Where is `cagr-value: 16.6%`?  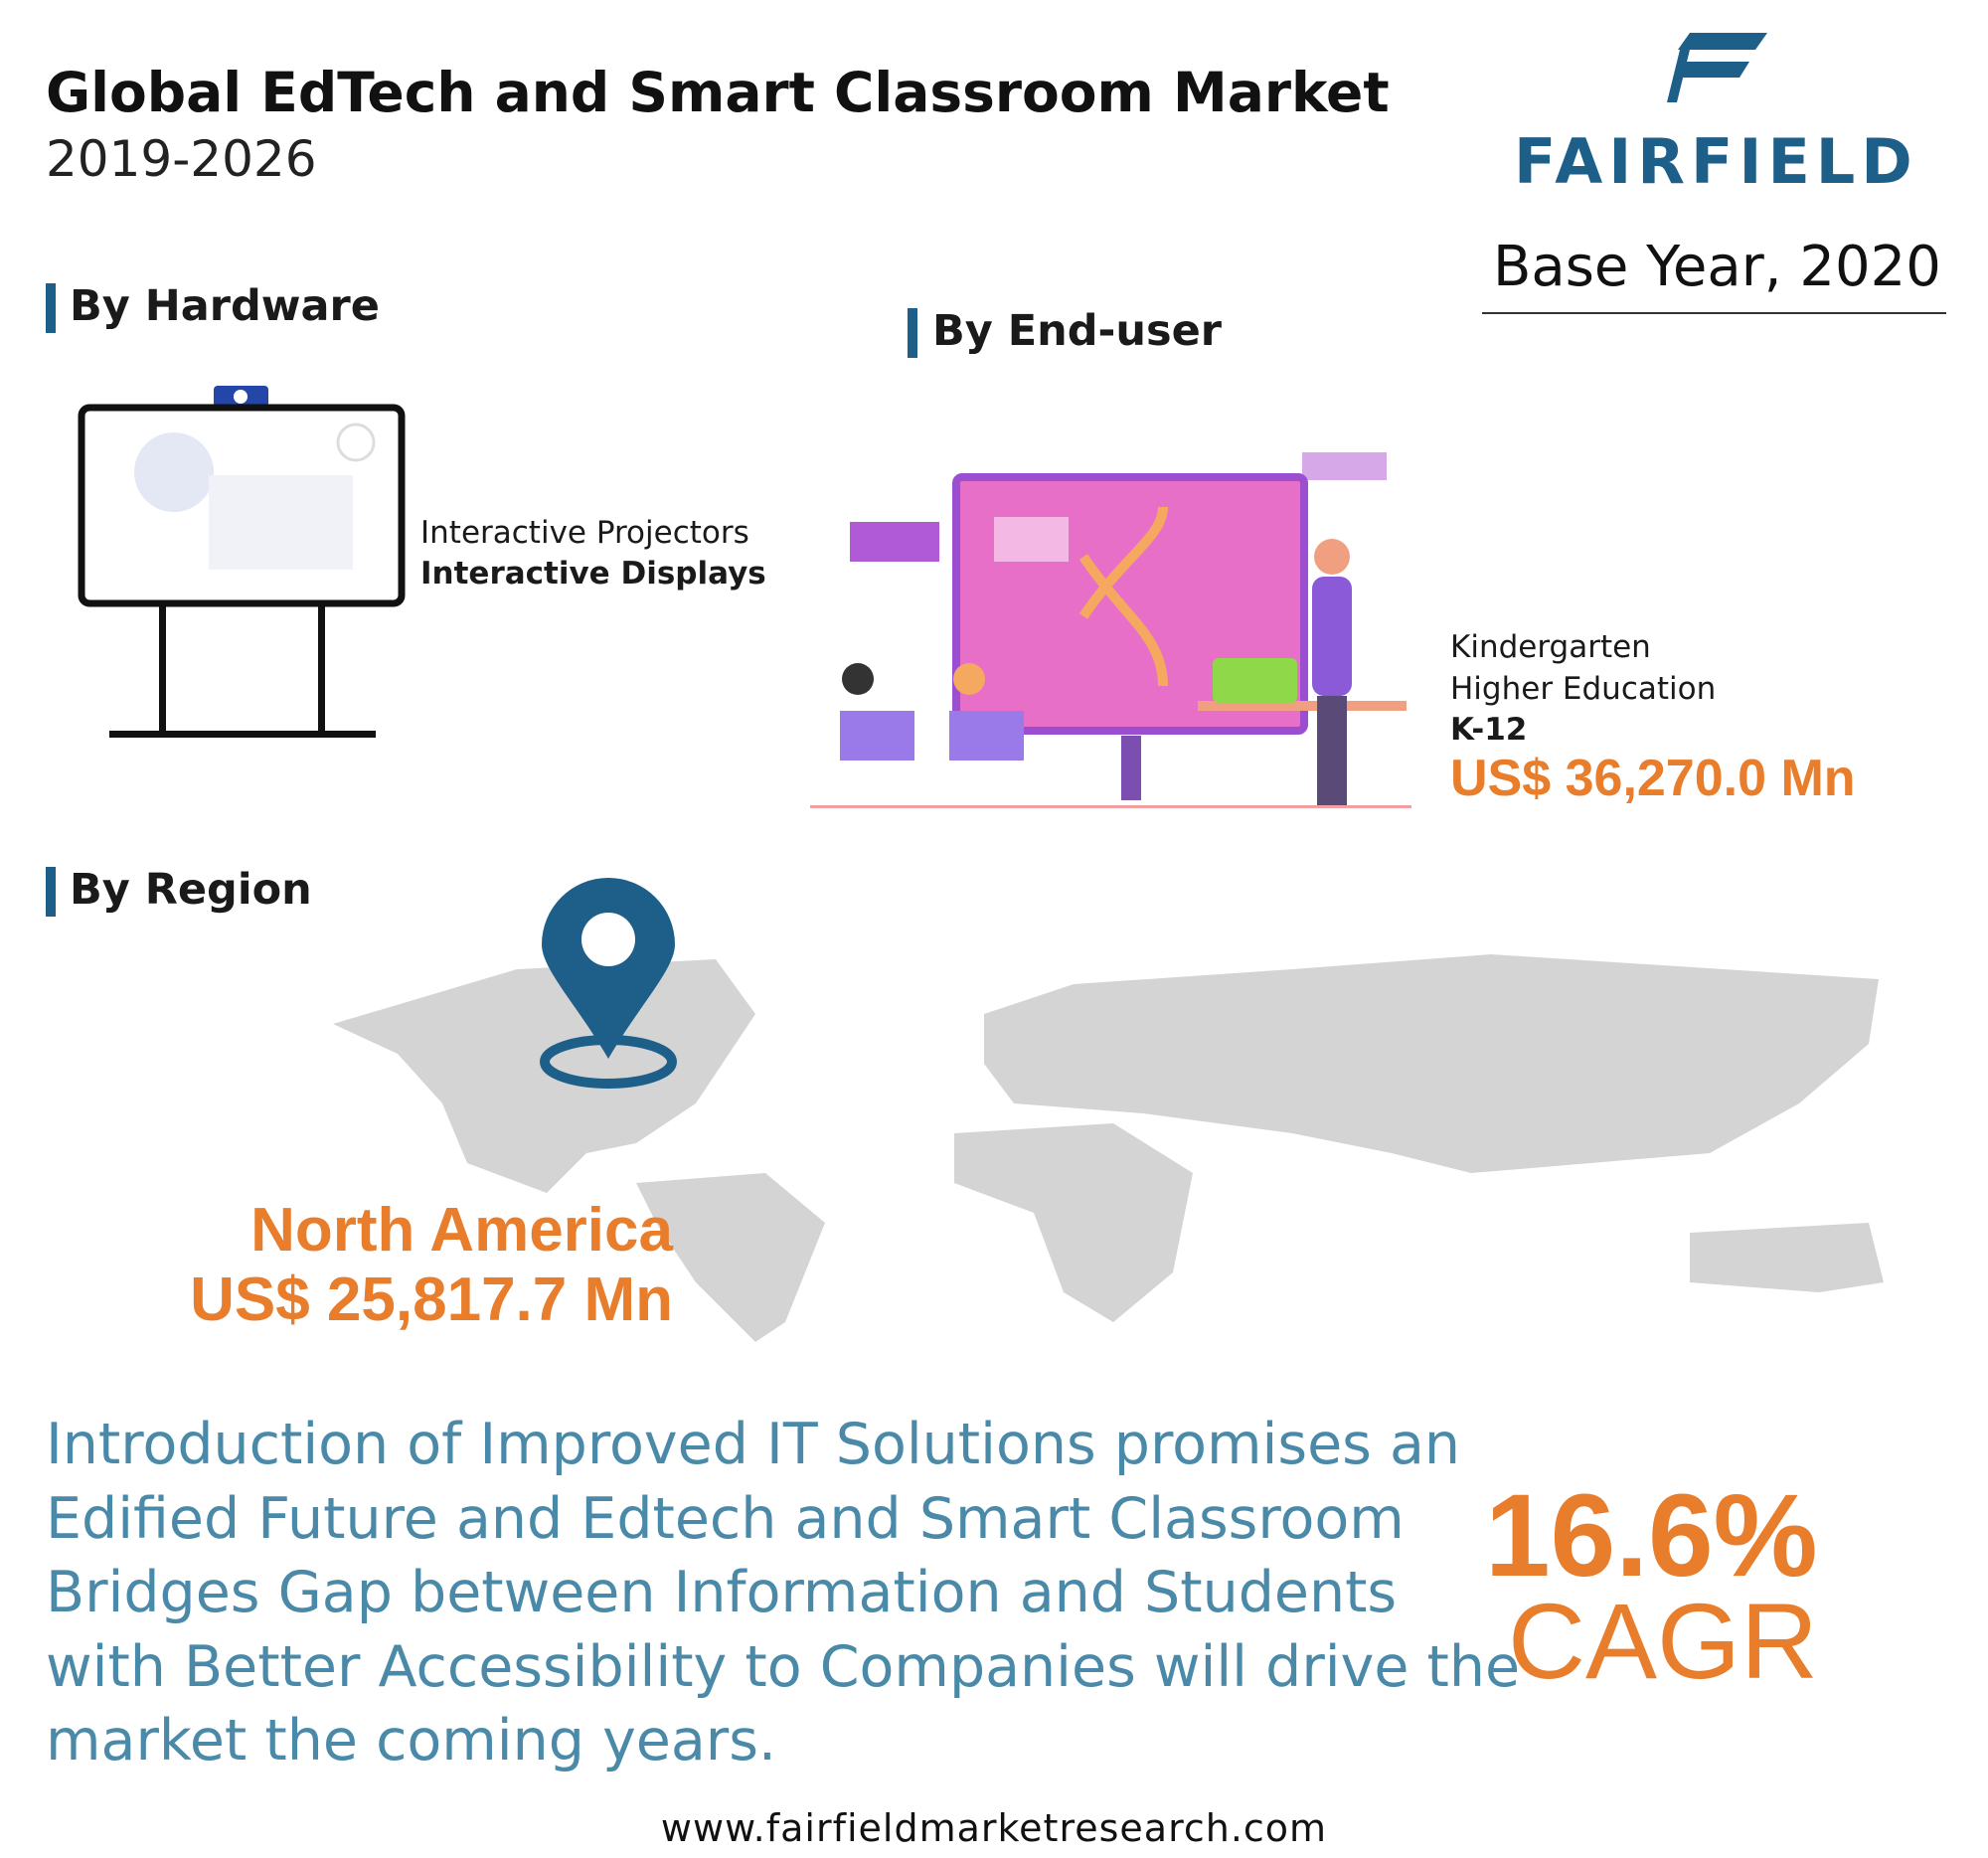 cagr-value: 16.6% is located at coordinates (1651, 1536).